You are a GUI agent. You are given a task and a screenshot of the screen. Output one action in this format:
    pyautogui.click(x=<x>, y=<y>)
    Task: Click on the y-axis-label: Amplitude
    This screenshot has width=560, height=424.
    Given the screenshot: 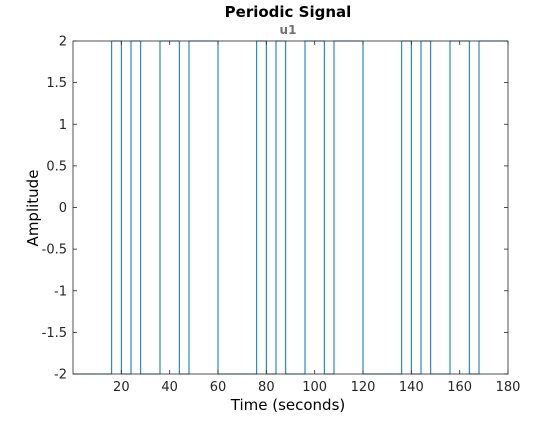 What is the action you would take?
    pyautogui.click(x=33, y=208)
    